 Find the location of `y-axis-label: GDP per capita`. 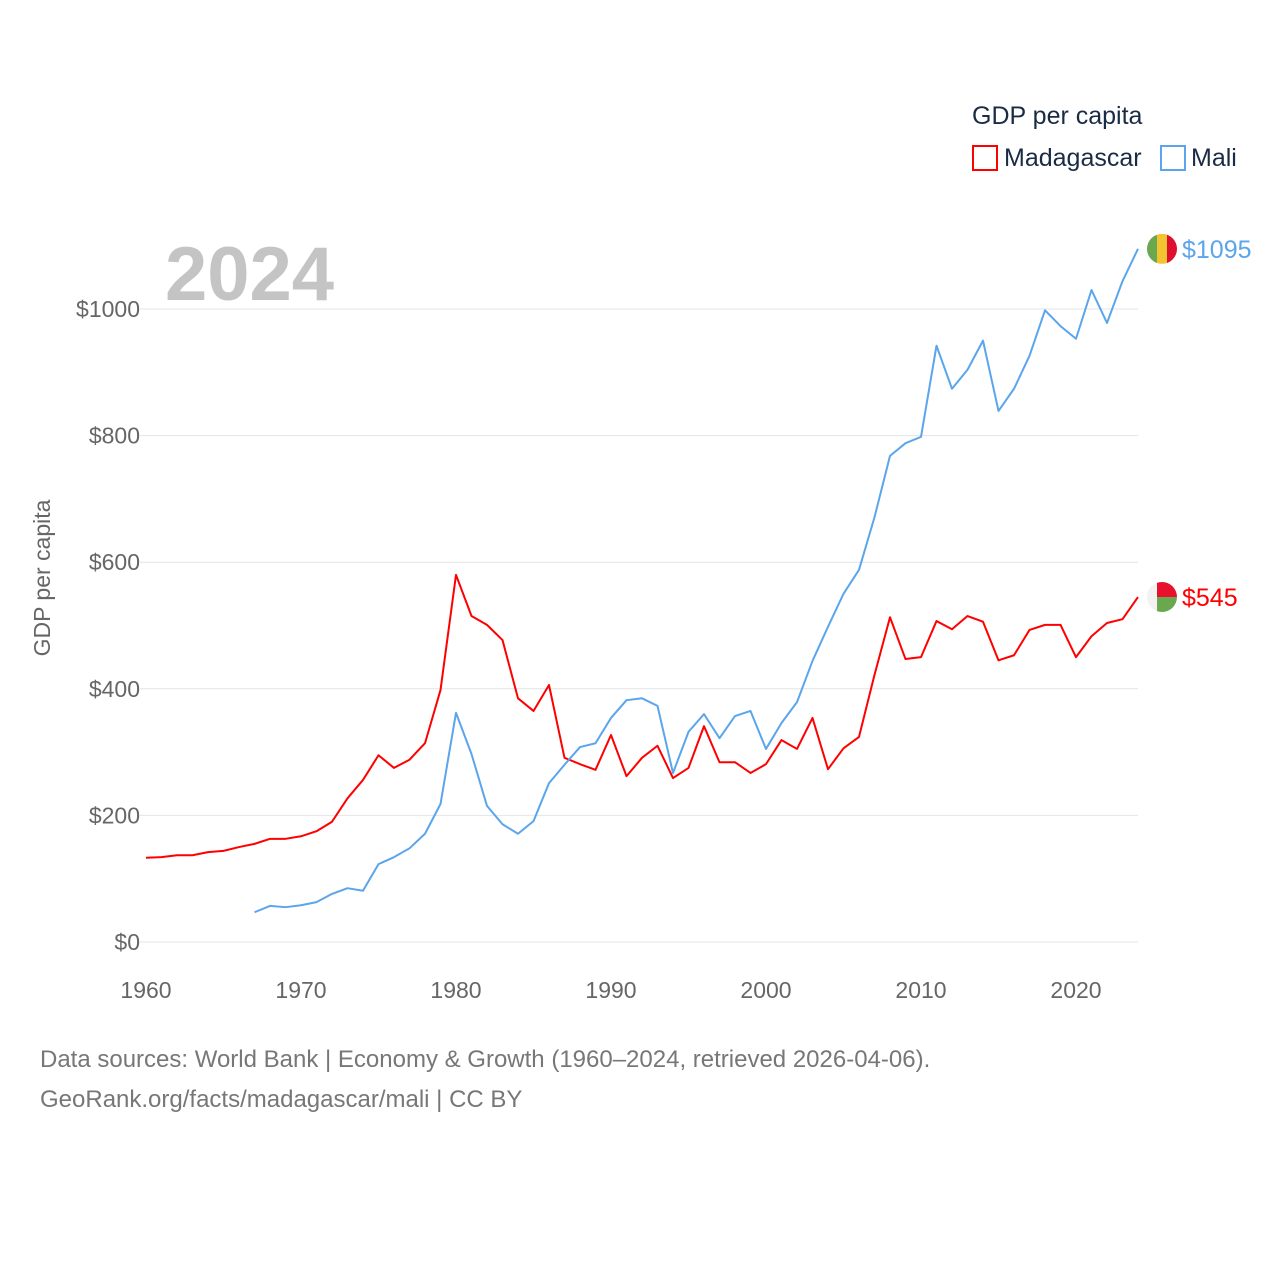

y-axis-label: GDP per capita is located at coordinates (42, 577).